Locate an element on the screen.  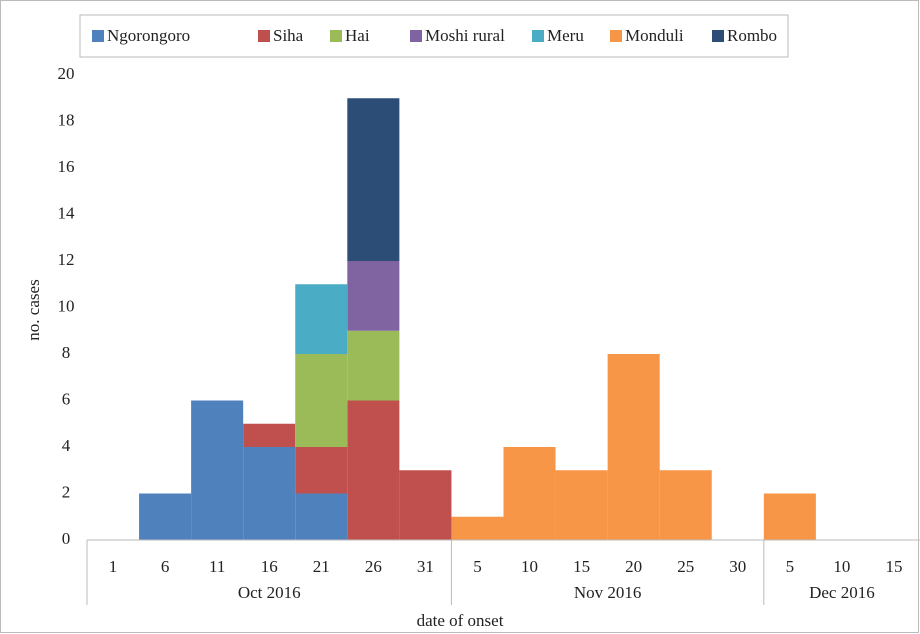
y-tick-label: 8 is located at coordinates (66, 352).